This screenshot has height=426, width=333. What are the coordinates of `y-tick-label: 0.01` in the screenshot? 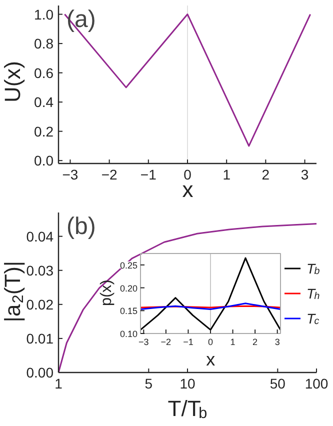 It's located at (40, 338).